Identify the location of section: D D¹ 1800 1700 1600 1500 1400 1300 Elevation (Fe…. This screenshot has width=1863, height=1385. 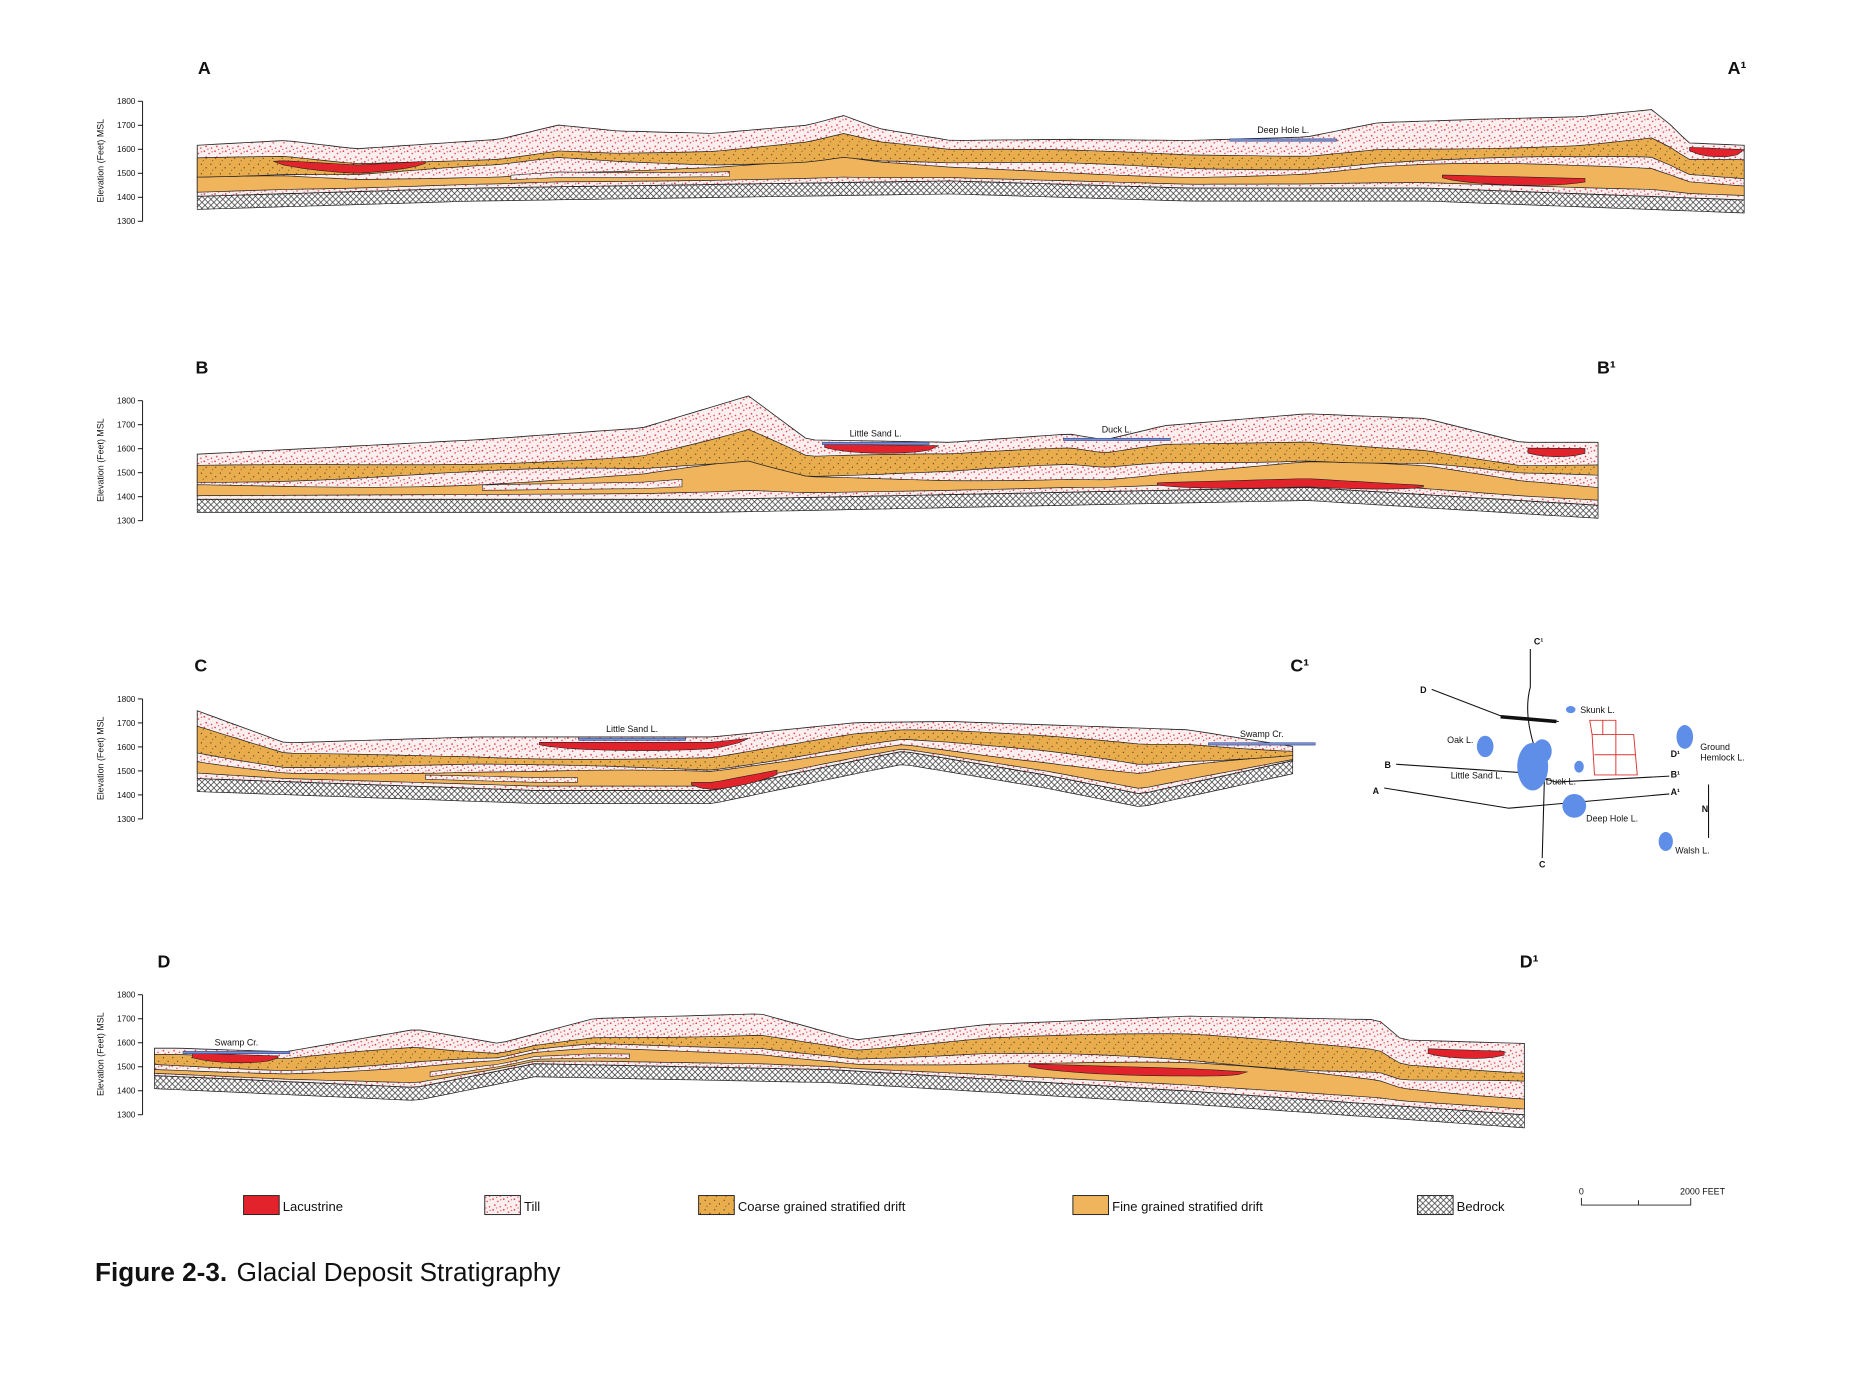
(817, 1040).